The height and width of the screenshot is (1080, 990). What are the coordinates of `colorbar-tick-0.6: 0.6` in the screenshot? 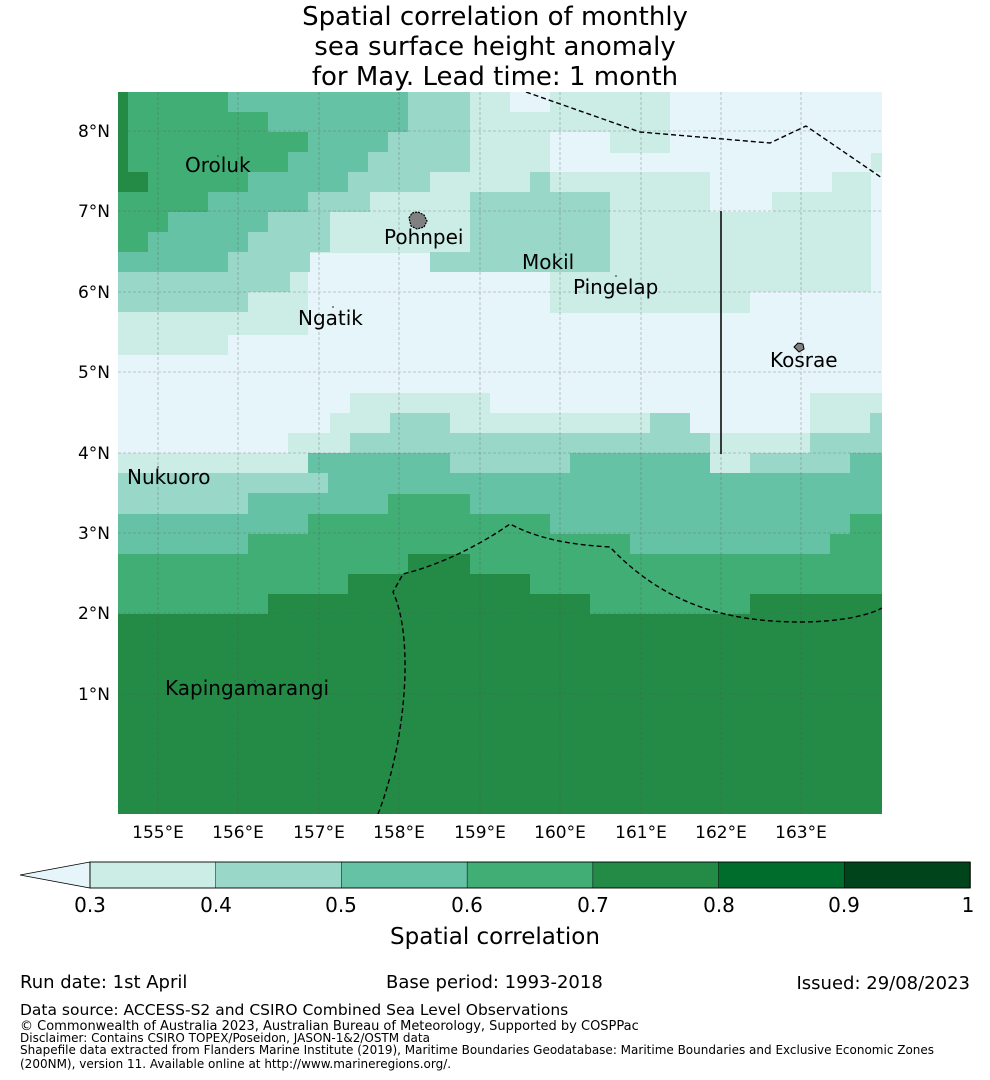 It's located at (467, 905).